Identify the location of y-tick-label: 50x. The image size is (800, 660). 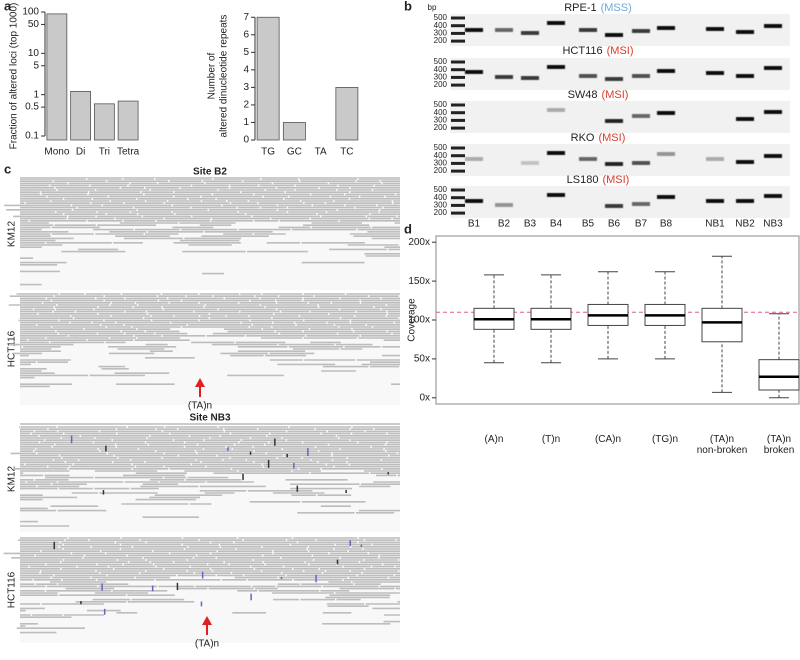
(422, 359).